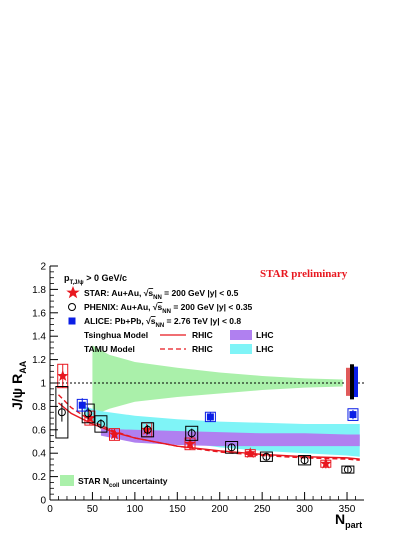  Describe the element at coordinates (95, 279) in the screenshot. I see `pt-cut-label: pT,J/ψ > 0 GeV/c` at that location.